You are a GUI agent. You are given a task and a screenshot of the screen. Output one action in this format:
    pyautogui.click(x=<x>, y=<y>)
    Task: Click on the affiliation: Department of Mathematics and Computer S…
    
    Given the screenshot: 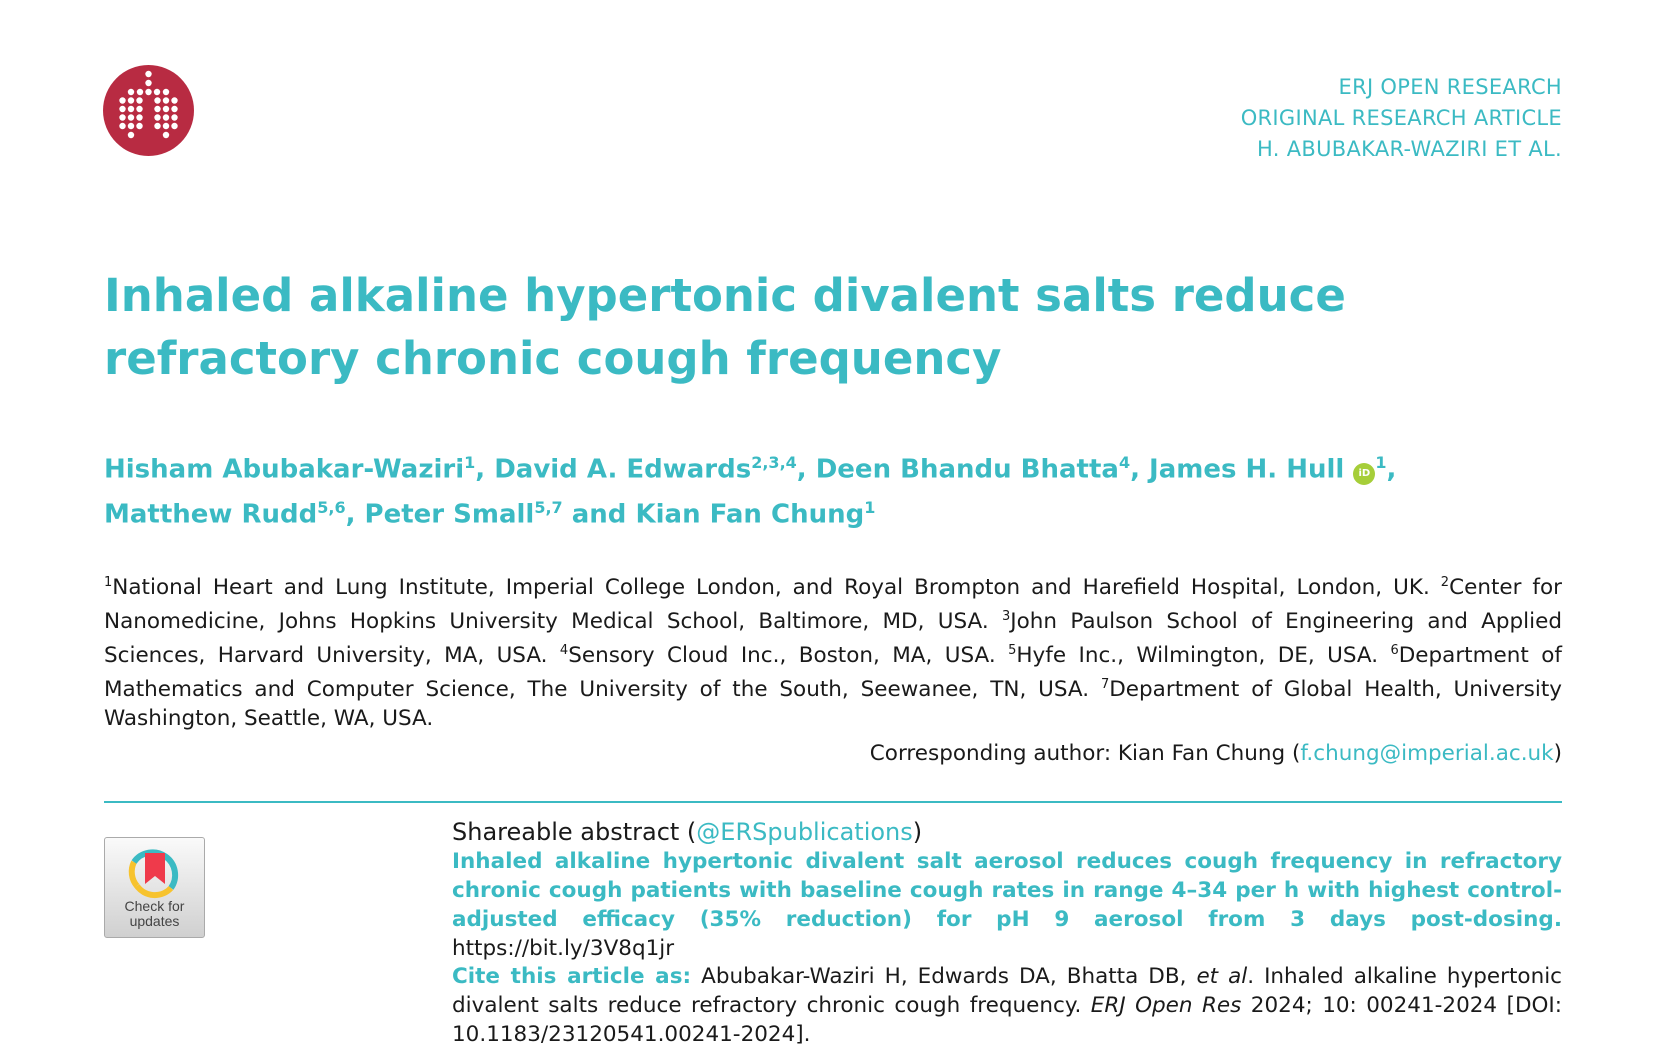 What is the action you would take?
    pyautogui.click(x=833, y=673)
    